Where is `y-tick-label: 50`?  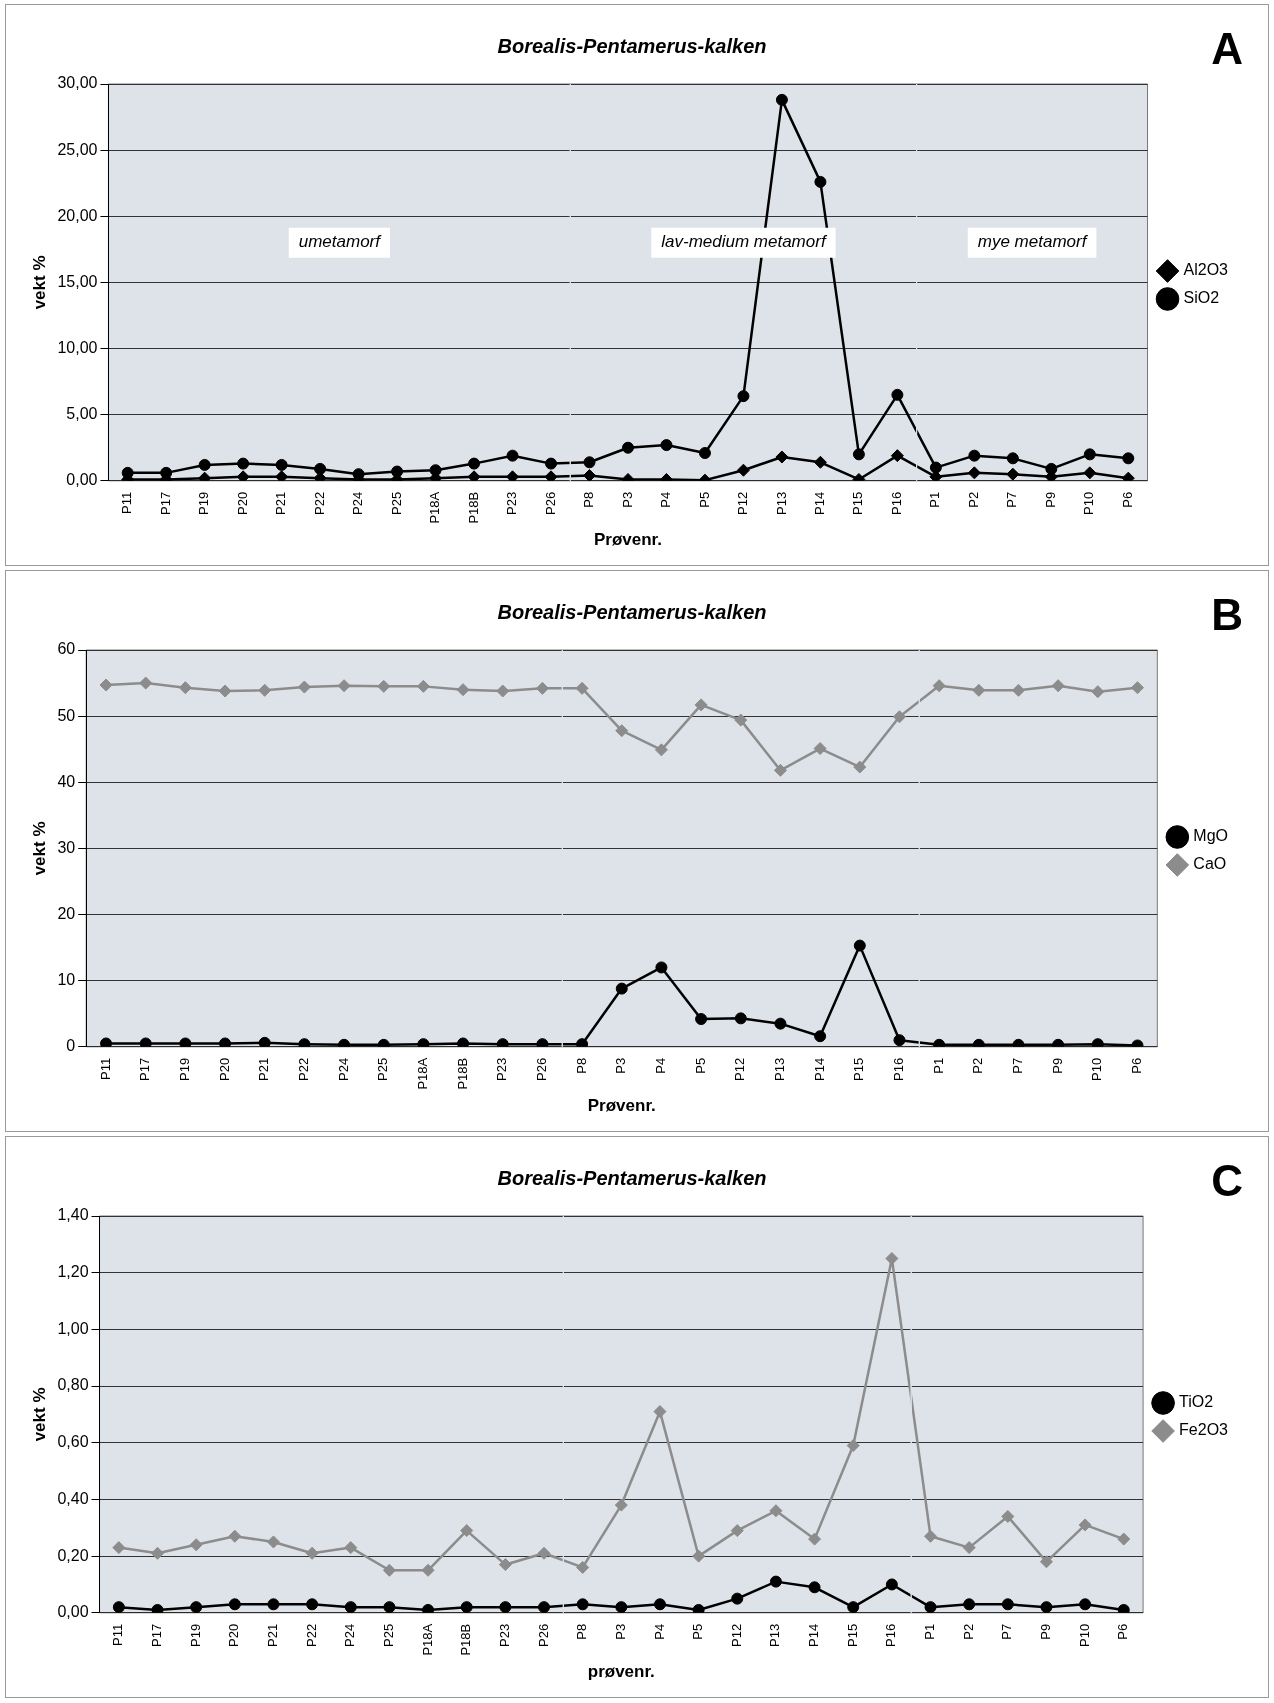 y-tick-label: 50 is located at coordinates (66, 715).